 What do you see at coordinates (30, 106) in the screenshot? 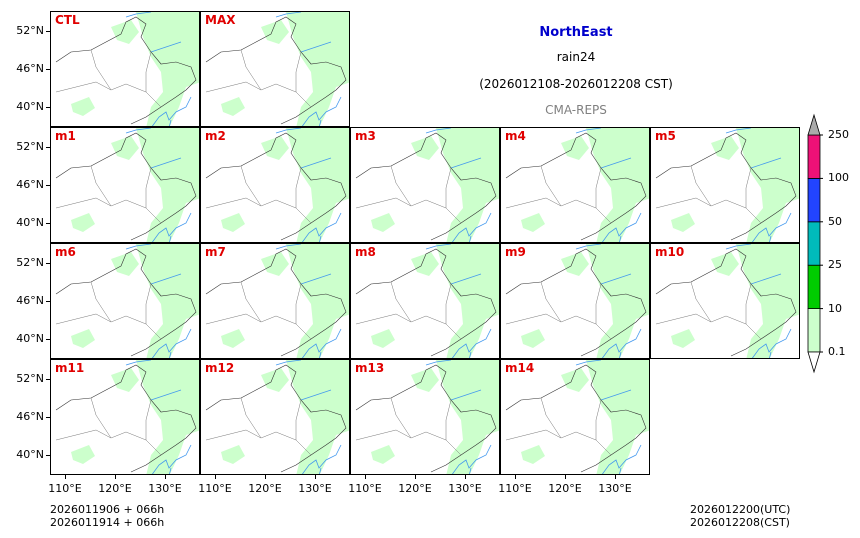
I see `lat-tick-label: 40°N` at bounding box center [30, 106].